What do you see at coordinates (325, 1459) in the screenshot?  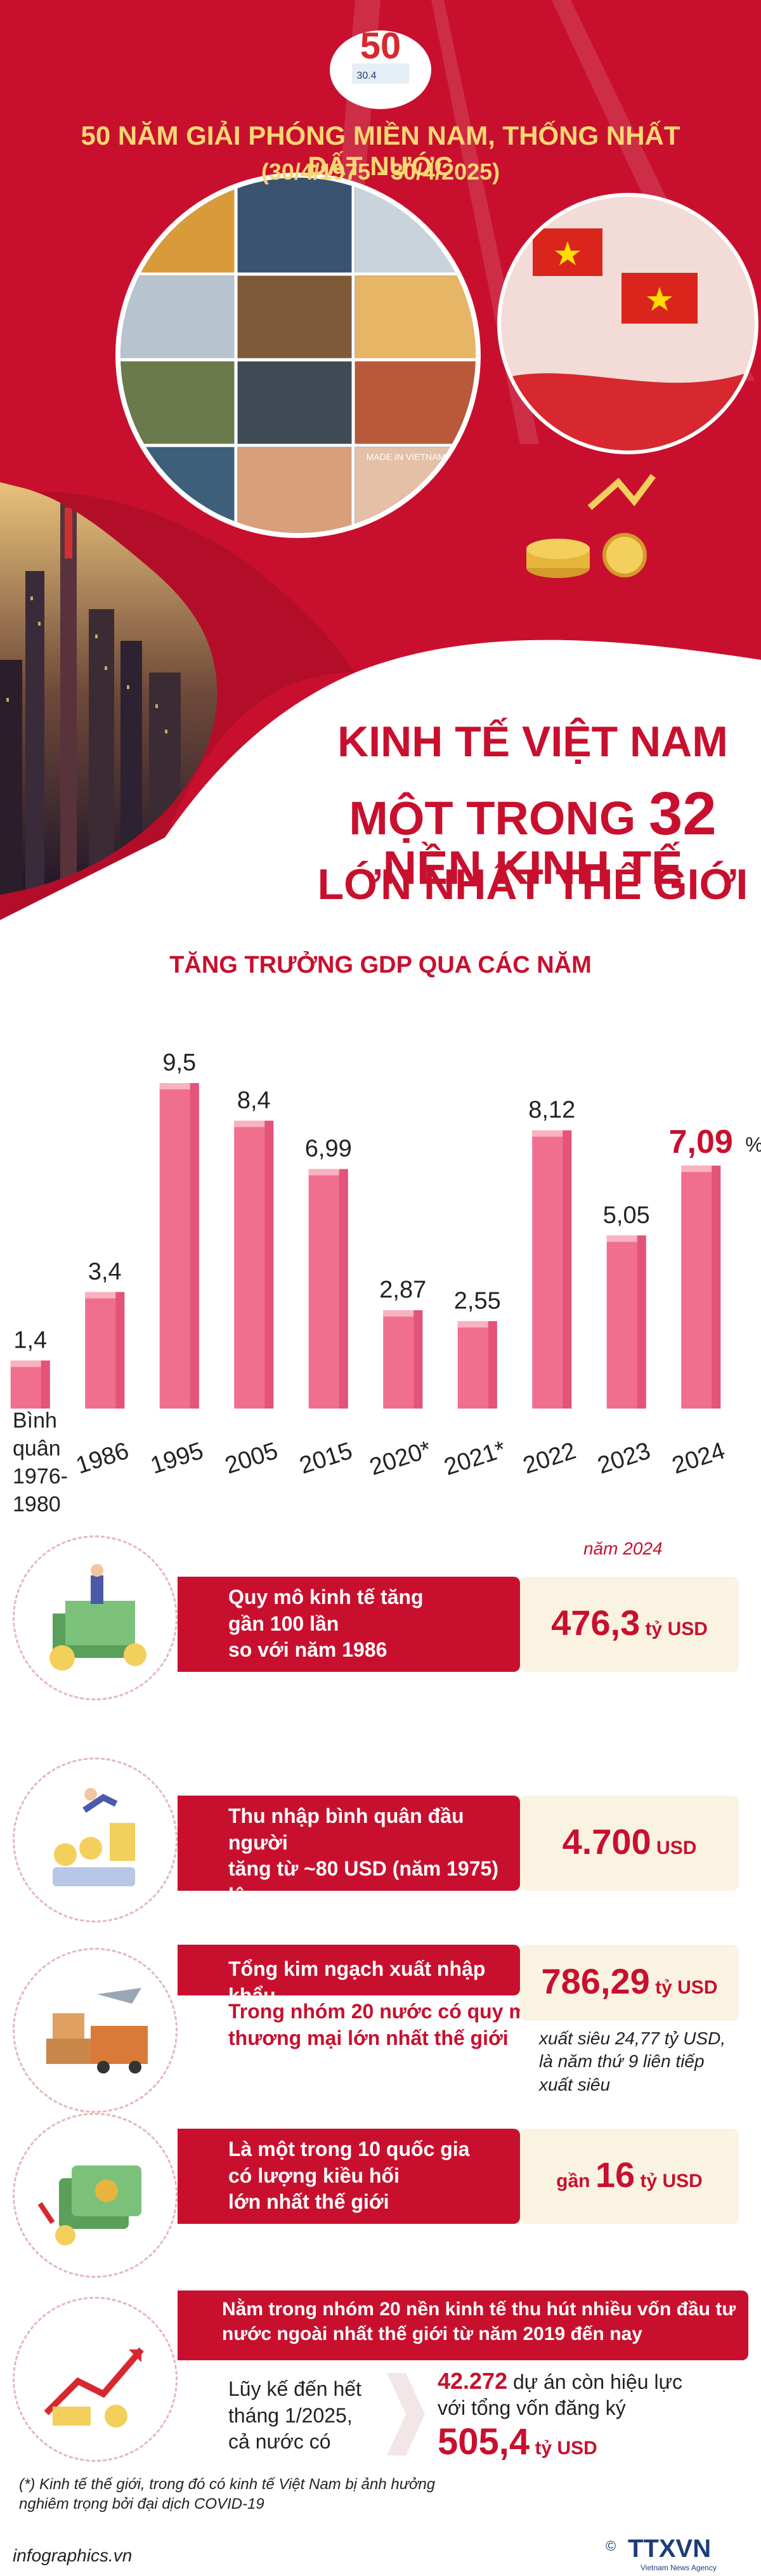 I see `category-label: 2015` at bounding box center [325, 1459].